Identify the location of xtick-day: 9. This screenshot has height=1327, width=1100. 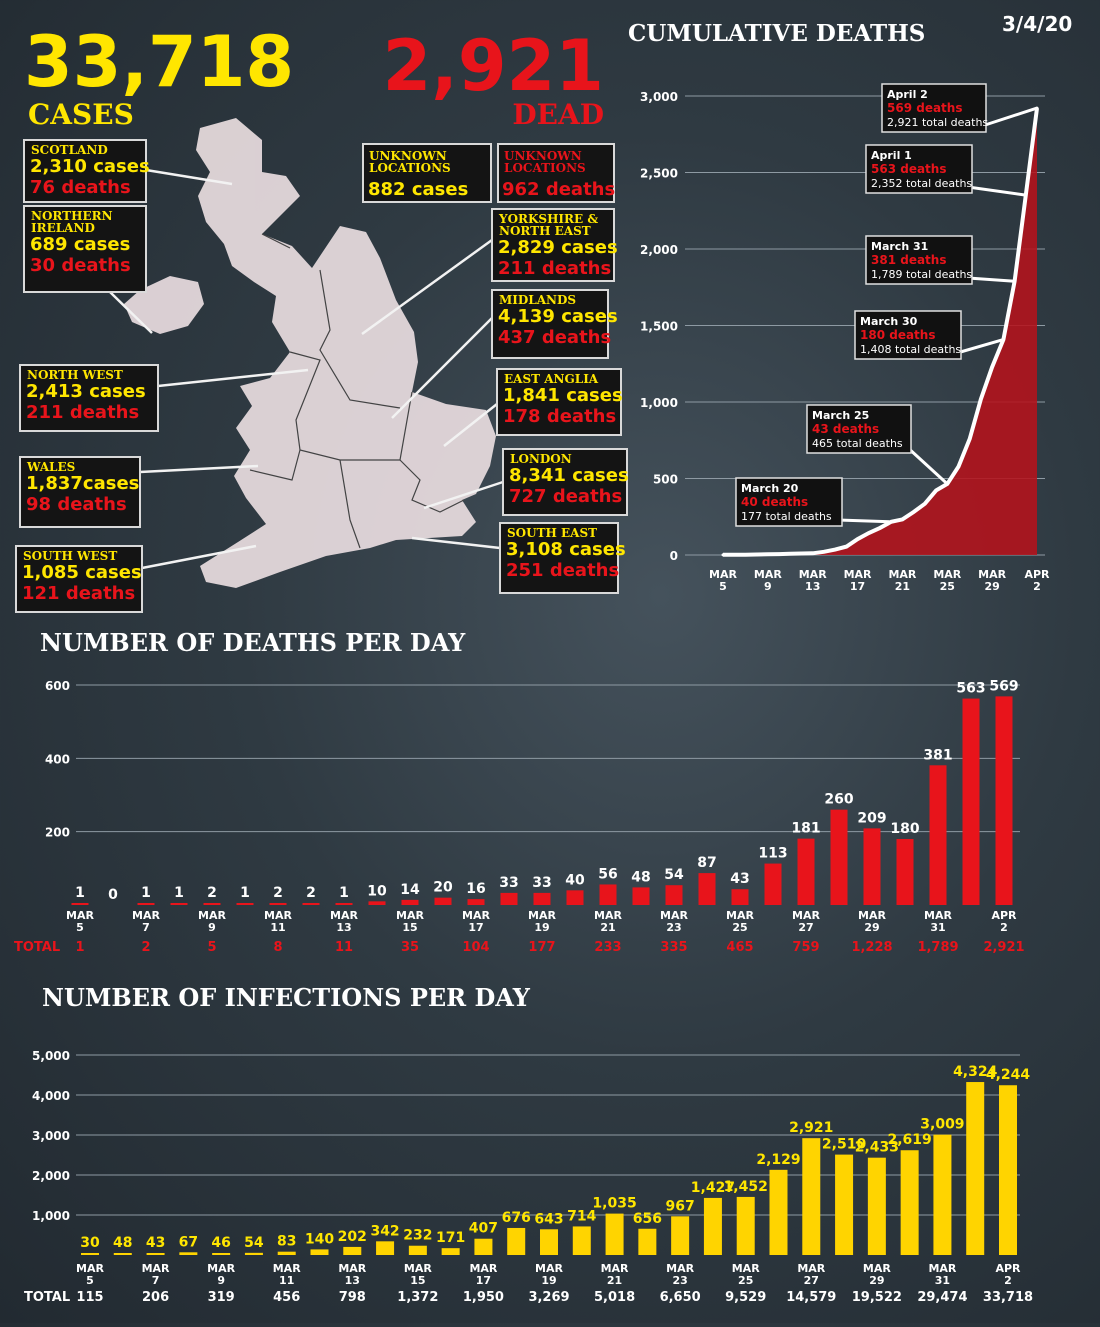
(221, 1280).